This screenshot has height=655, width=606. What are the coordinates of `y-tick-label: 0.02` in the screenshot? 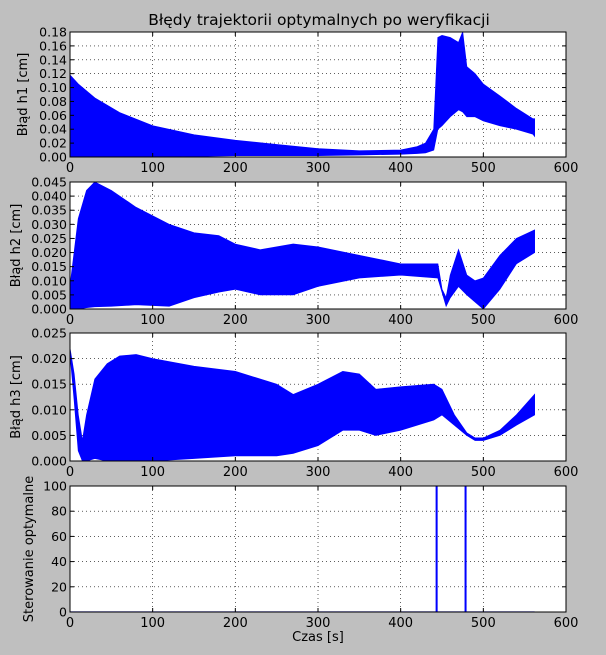 It's located at (53, 143).